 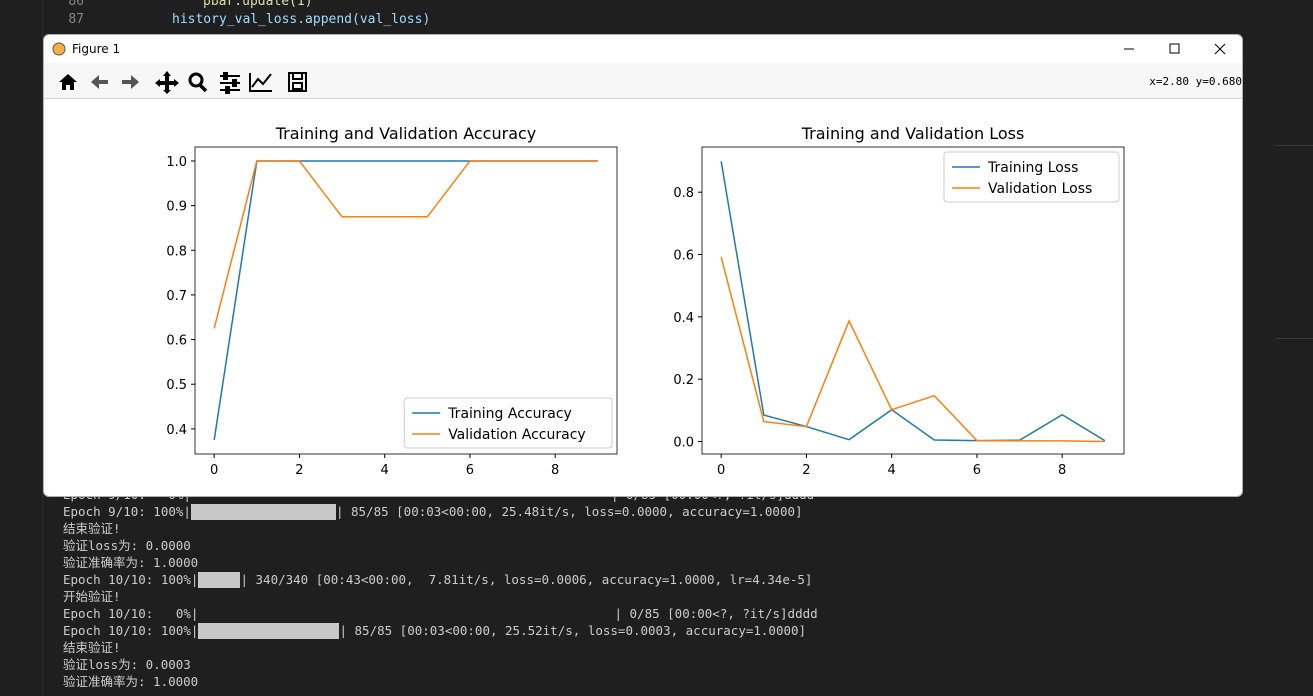 I want to click on axes-edit-button, so click(x=260, y=82).